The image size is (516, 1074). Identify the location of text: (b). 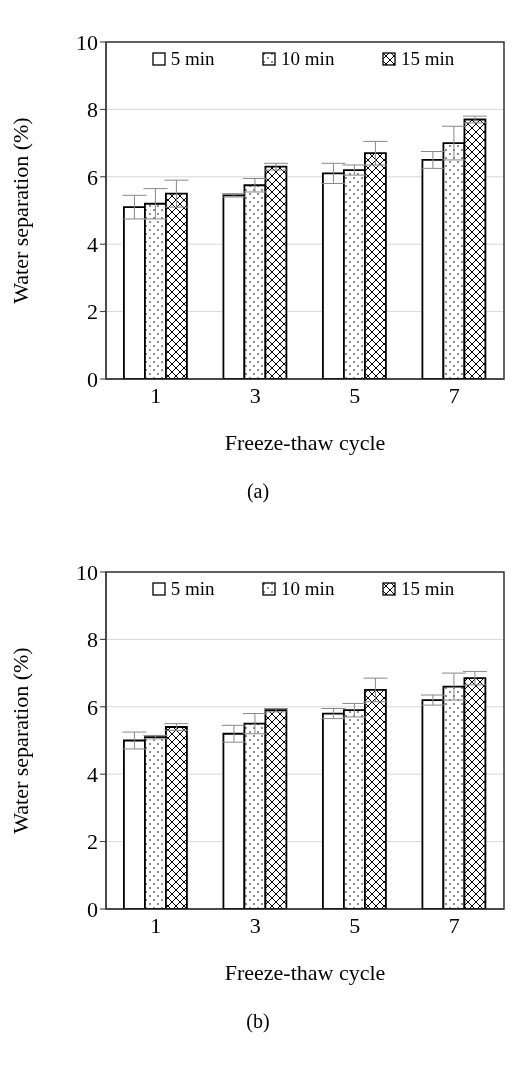
(258, 1021).